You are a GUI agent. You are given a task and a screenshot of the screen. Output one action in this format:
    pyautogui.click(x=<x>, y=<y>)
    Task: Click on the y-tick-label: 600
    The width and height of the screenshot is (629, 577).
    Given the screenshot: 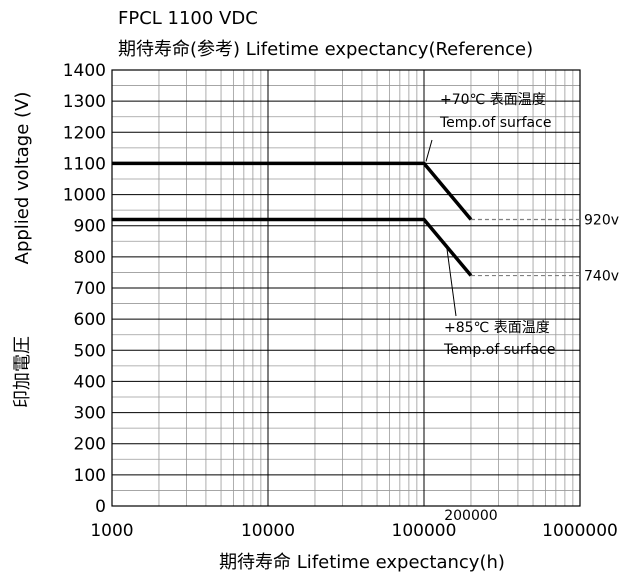 What is the action you would take?
    pyautogui.click(x=90, y=320)
    